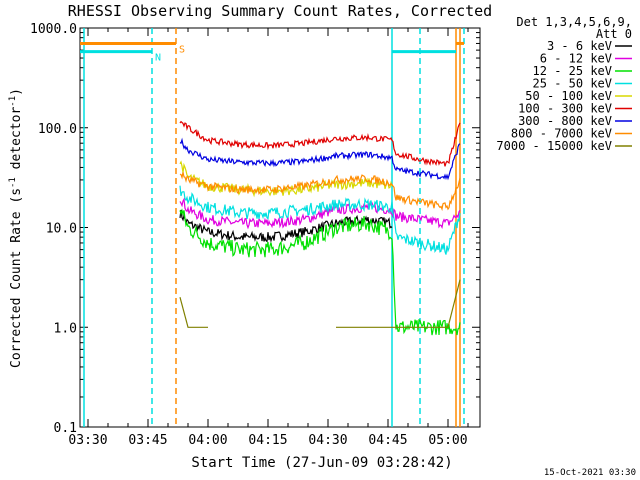 The width and height of the screenshot is (640, 480). What do you see at coordinates (267, 440) in the screenshot?
I see `x-tick-label: 04:15` at bounding box center [267, 440].